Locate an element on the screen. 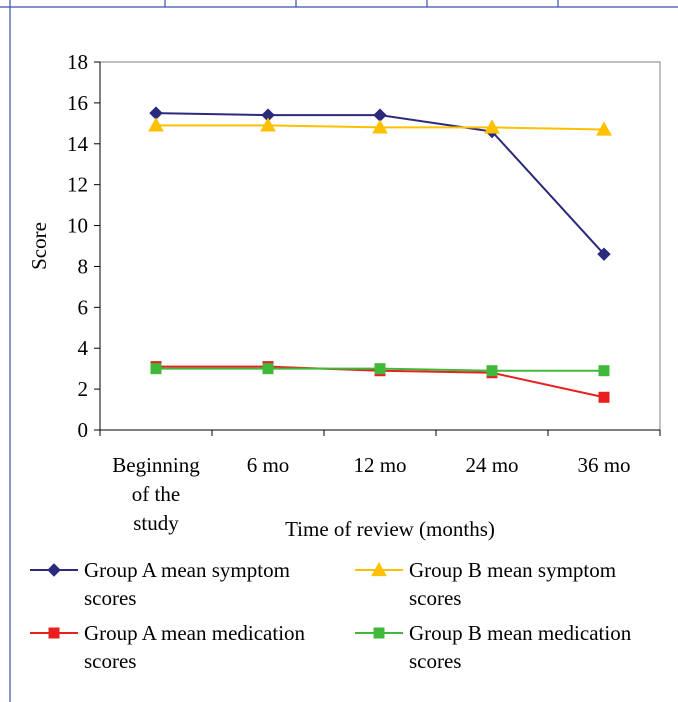  x-tick-label: study is located at coordinates (156, 523).